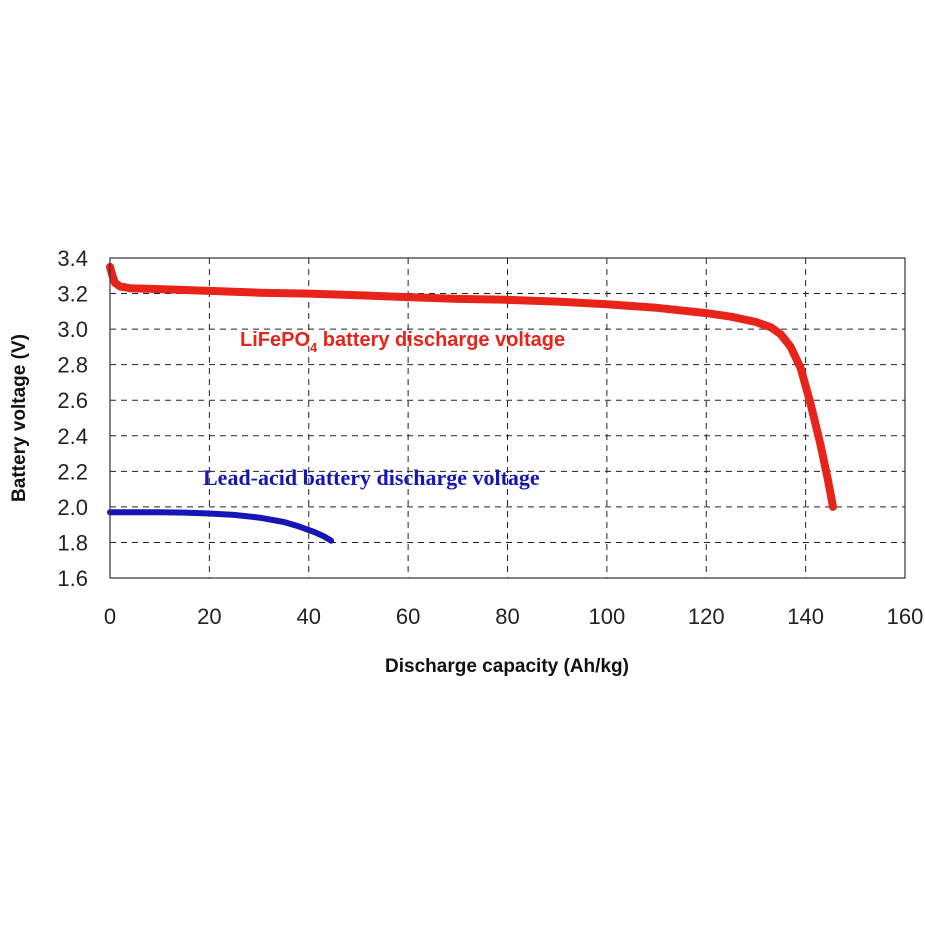 The image size is (925, 925). I want to click on y-tick-label: 3.0, so click(72, 329).